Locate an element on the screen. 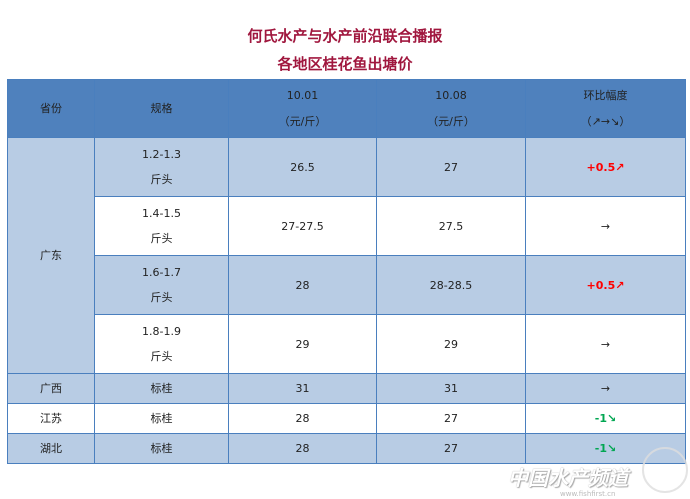  table-row: 湖北 标桂 28 27 -1↘ is located at coordinates (346, 448).